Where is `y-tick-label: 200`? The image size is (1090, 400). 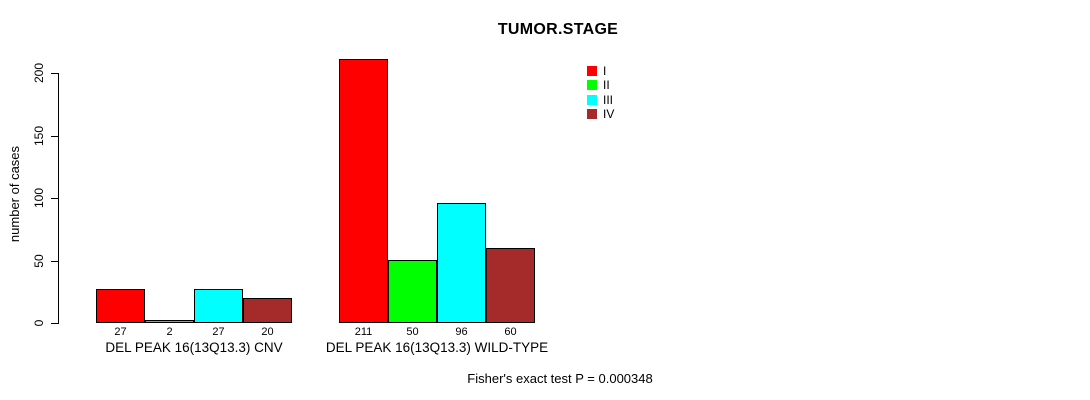
y-tick-label: 200 is located at coordinates (39, 73).